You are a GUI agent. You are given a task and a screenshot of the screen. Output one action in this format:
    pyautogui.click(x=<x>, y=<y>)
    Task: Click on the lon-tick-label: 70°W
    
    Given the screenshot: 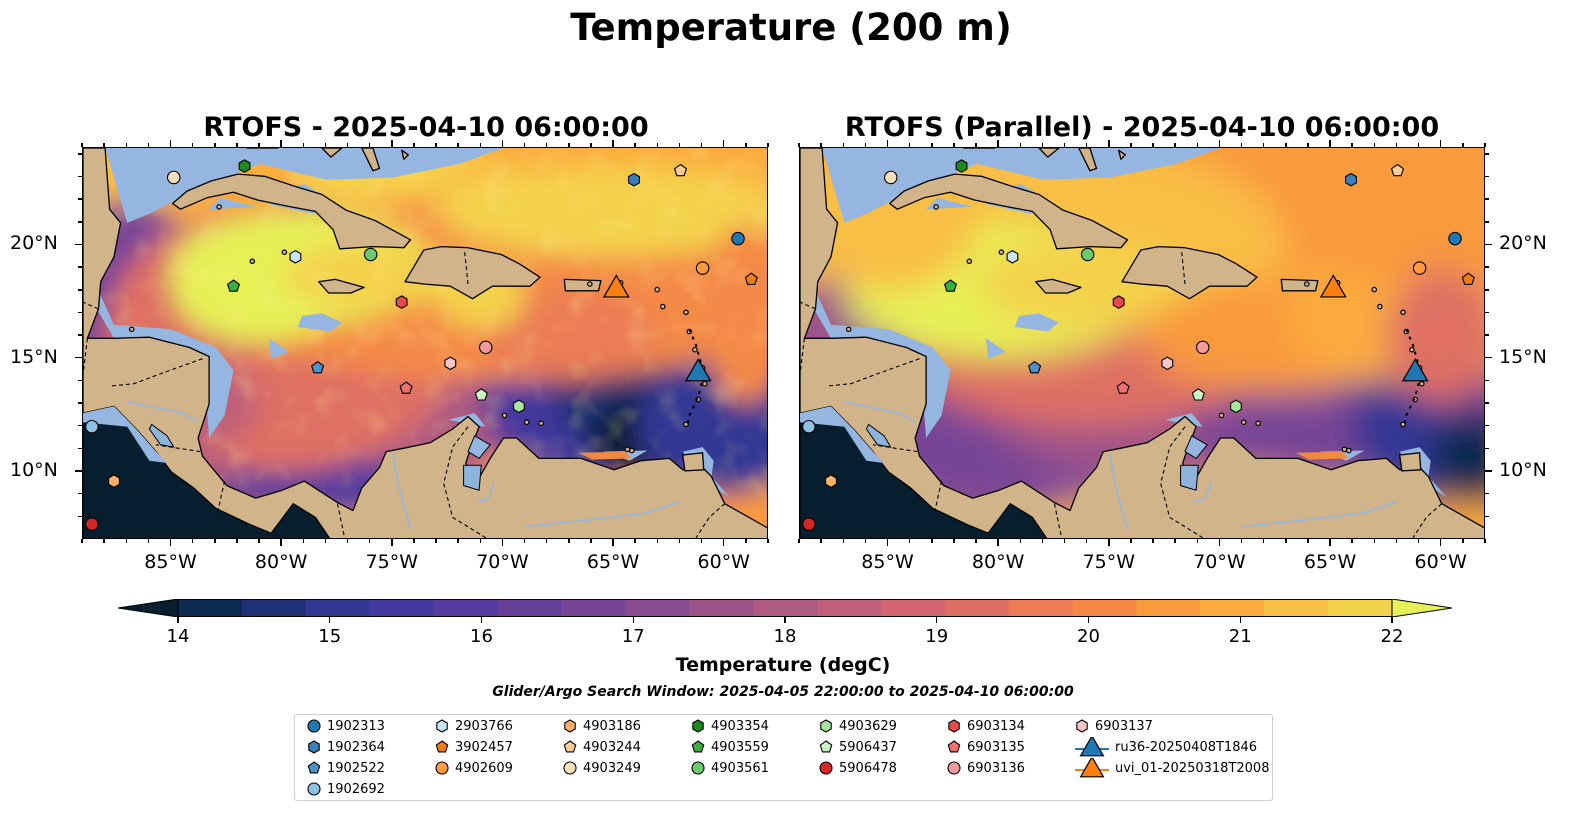 What is the action you would take?
    pyautogui.click(x=1219, y=562)
    